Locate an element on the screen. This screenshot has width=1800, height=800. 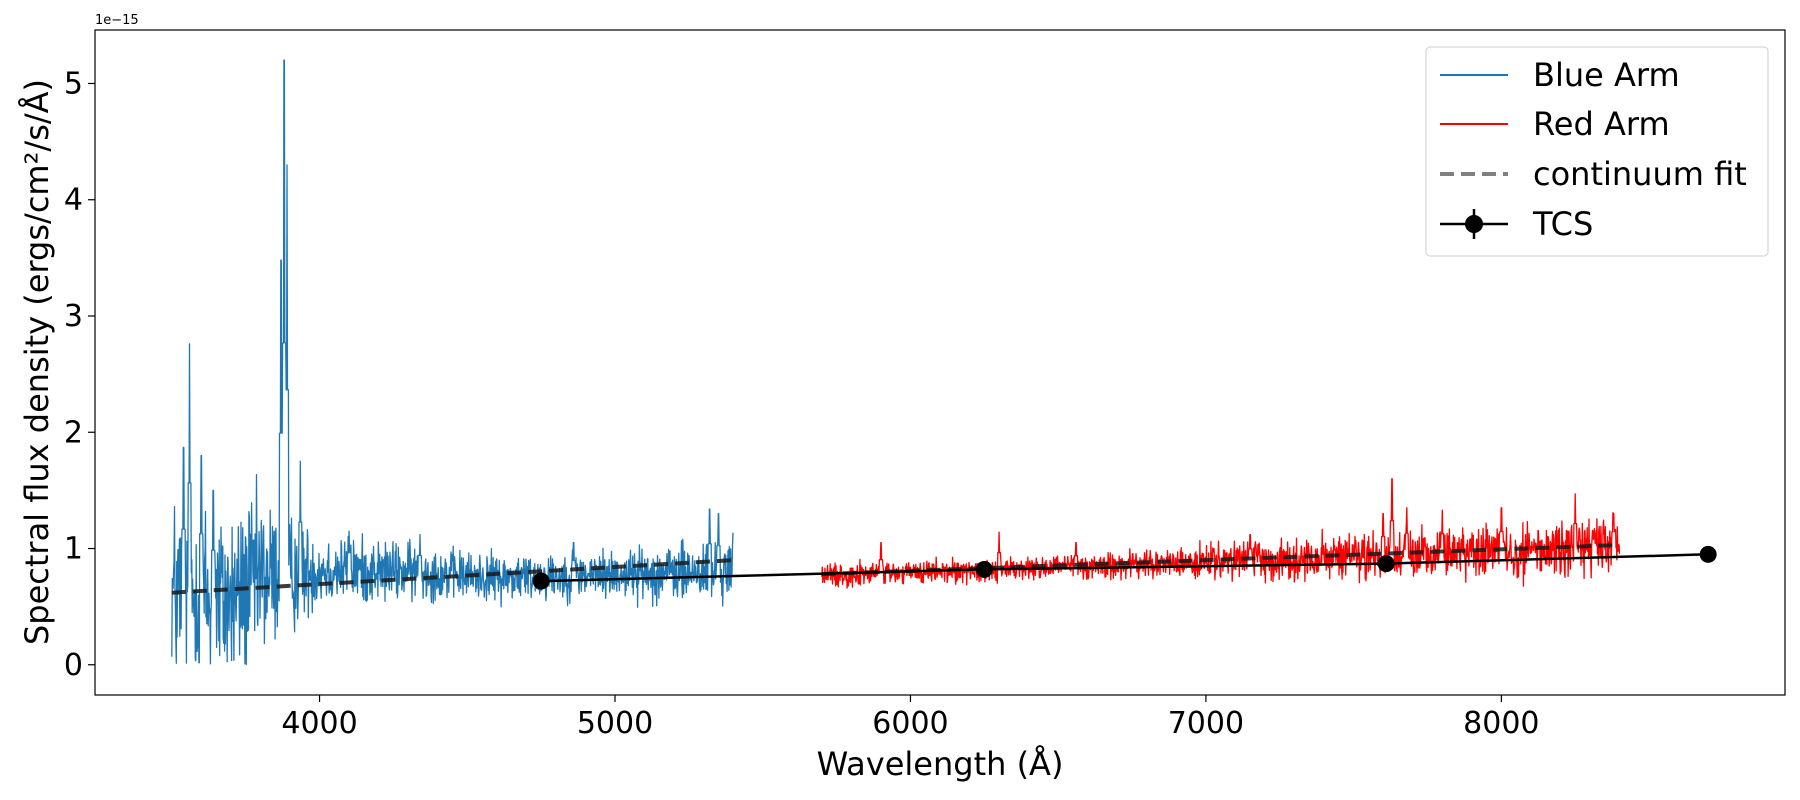
legend-label-blue-arm: Blue Arm is located at coordinates (1606, 75).